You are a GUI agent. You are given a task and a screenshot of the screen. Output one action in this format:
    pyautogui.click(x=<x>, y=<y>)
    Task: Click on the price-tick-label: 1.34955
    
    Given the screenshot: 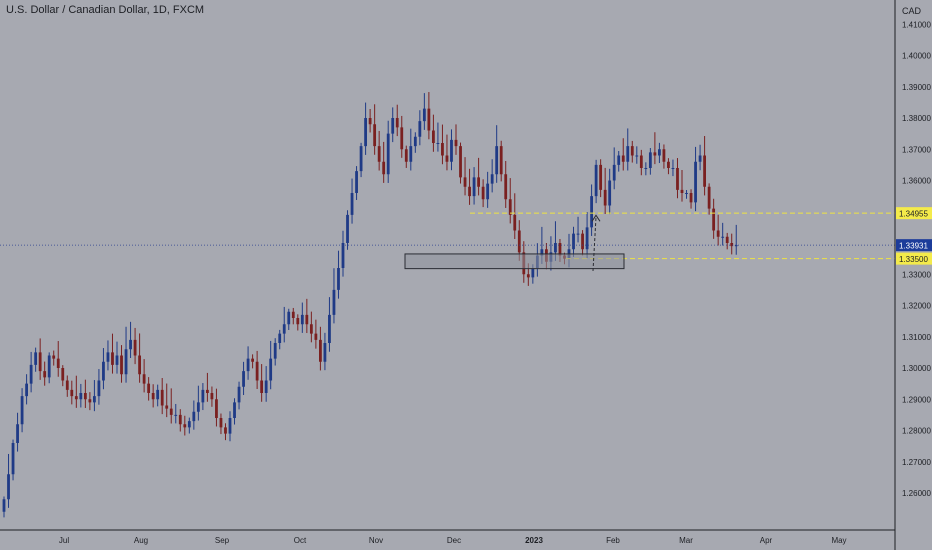 What is the action you would take?
    pyautogui.click(x=913, y=214)
    